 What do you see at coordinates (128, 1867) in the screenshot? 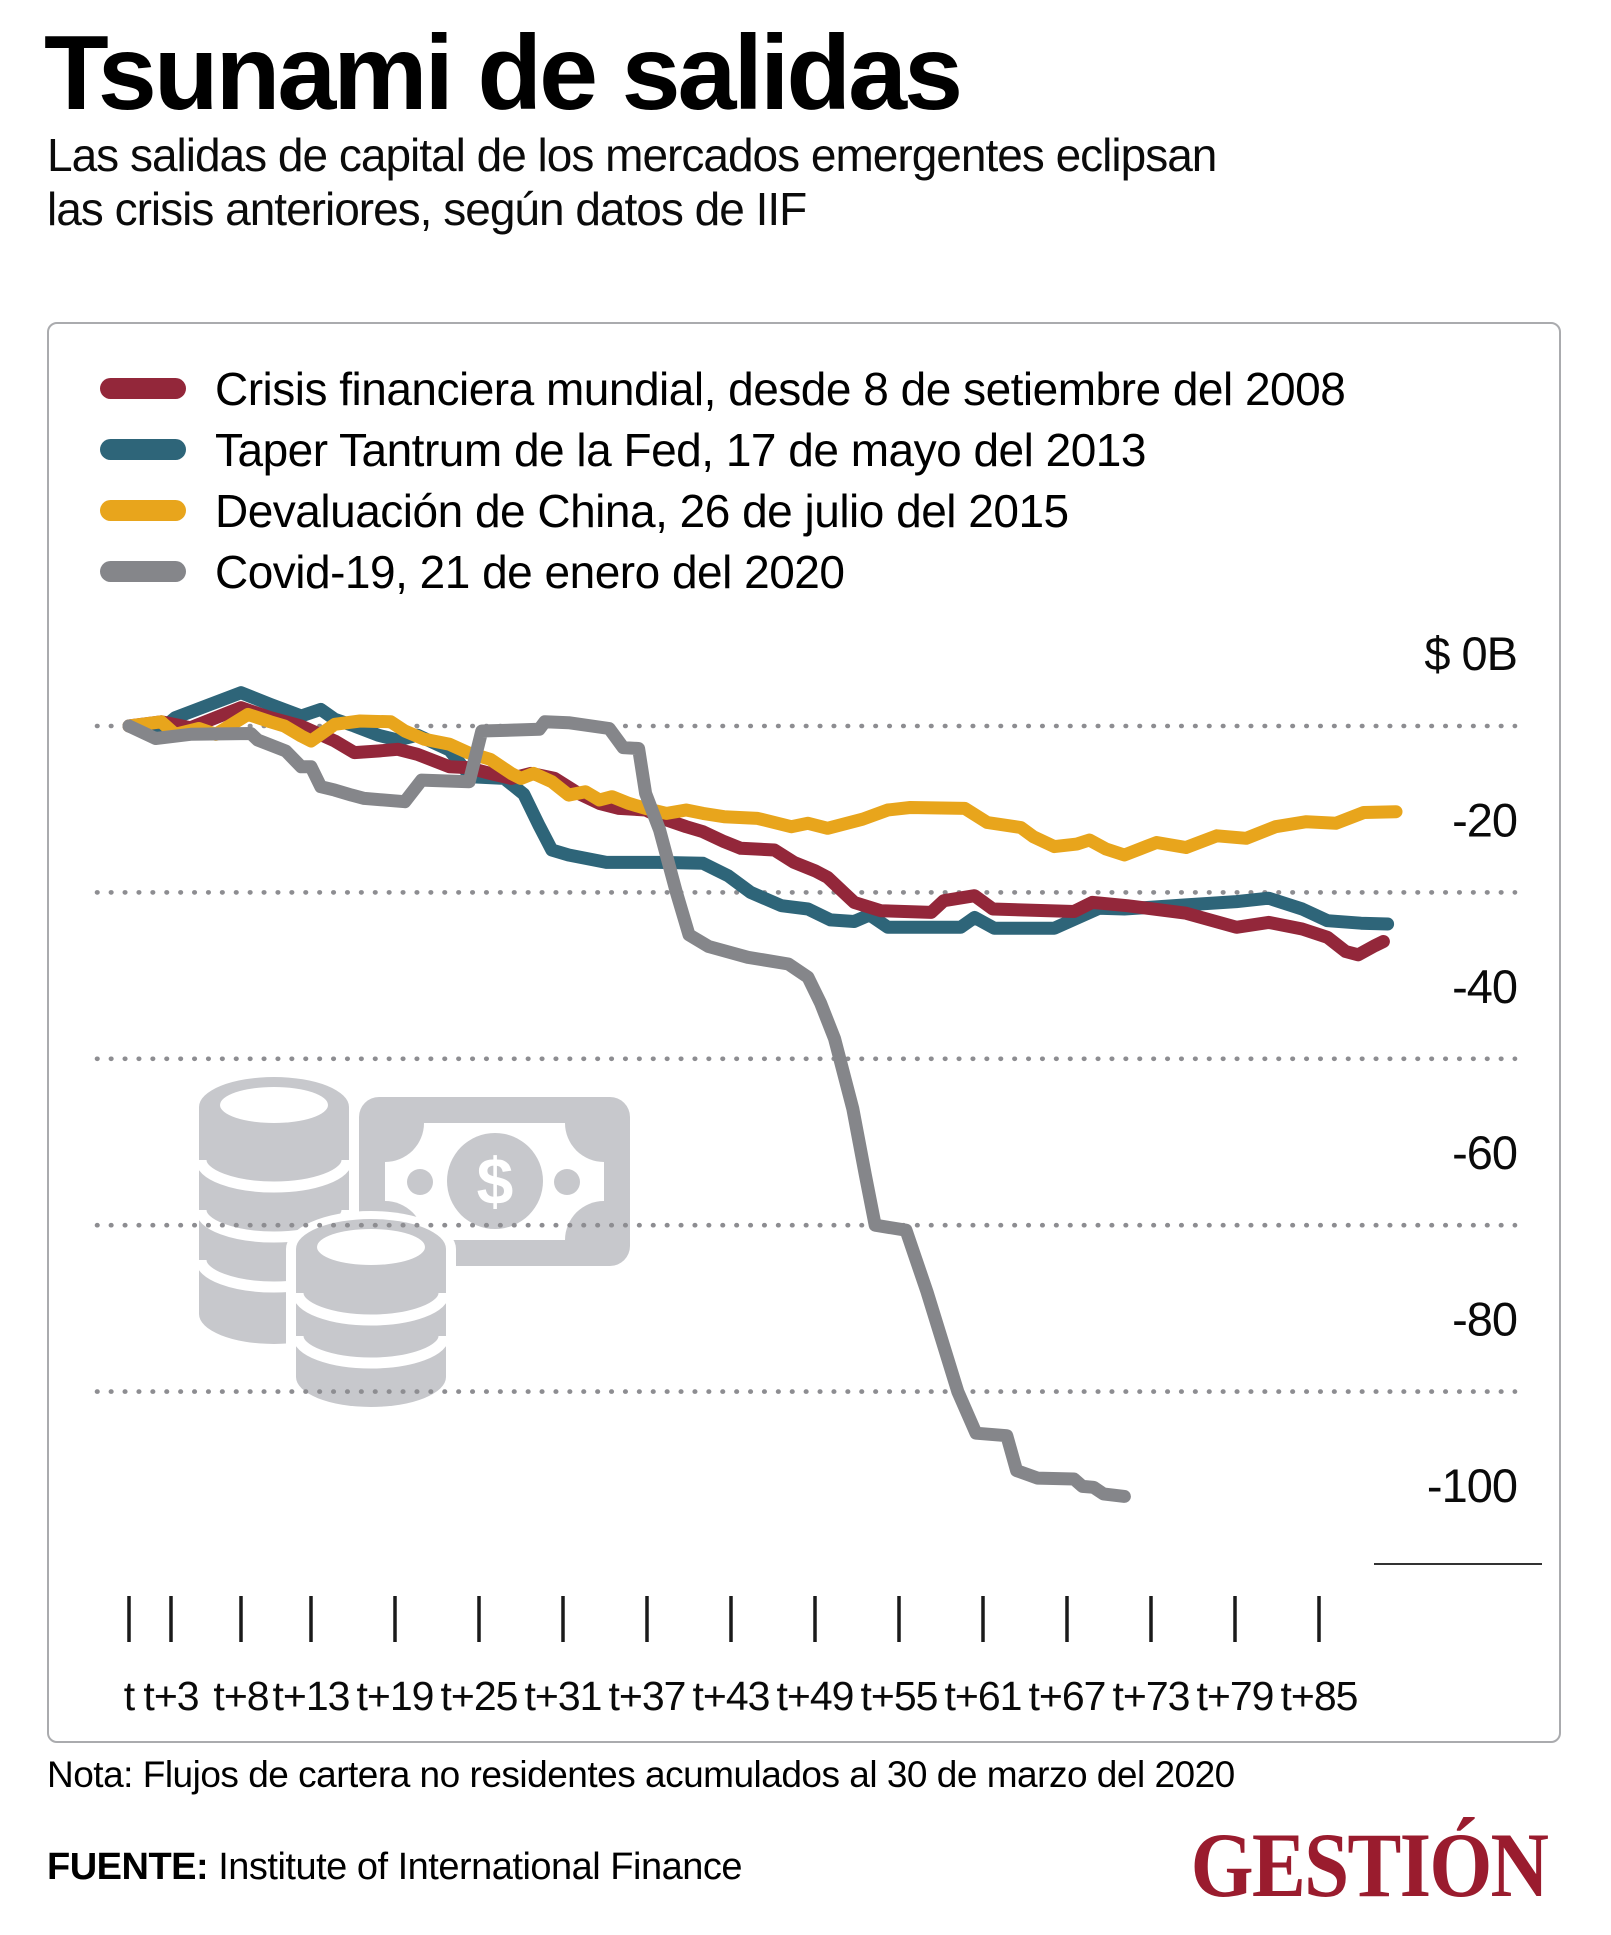
I see `source-label: FUENTE:` at bounding box center [128, 1867].